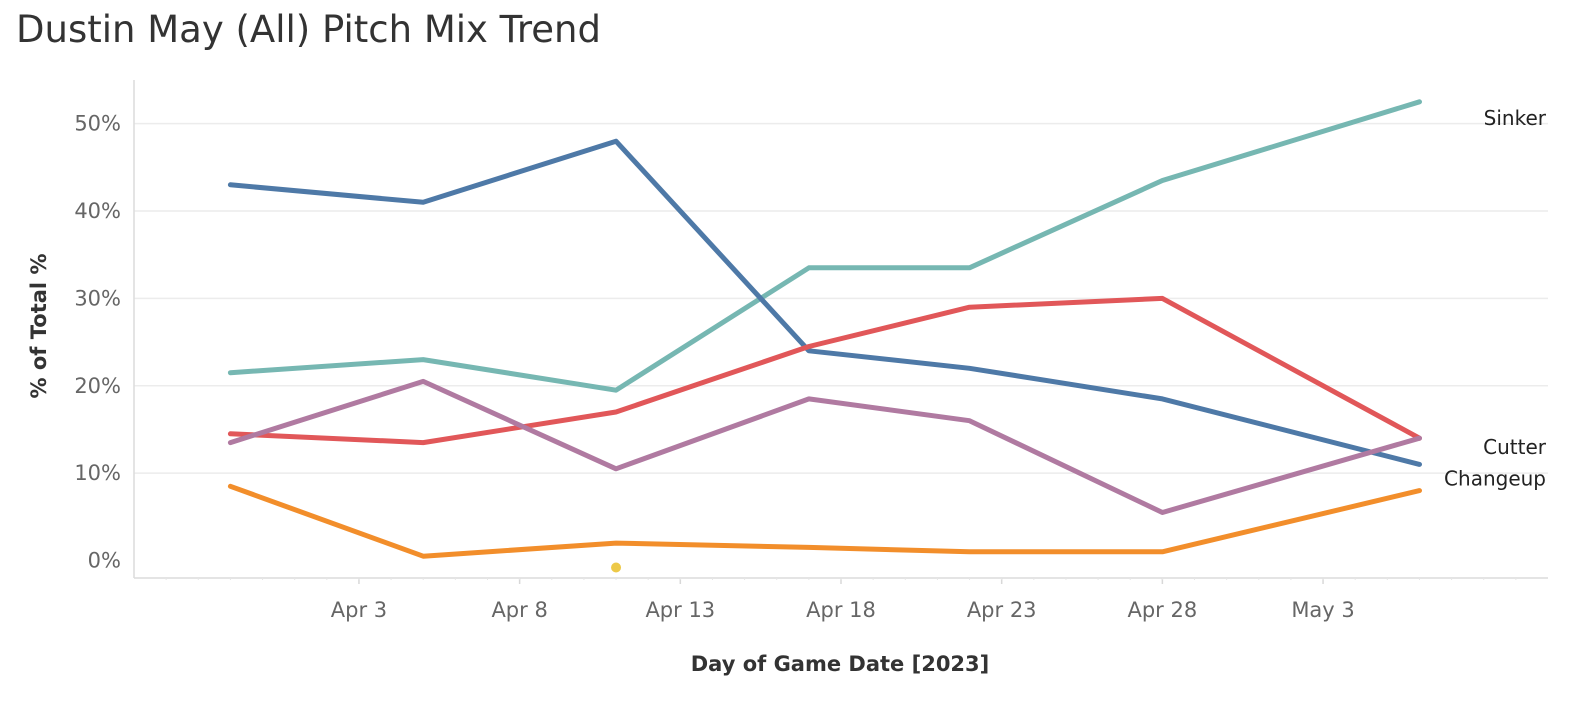 The width and height of the screenshot is (1574, 706). Describe the element at coordinates (359, 610) in the screenshot. I see `x-tick-label: Apr 3` at that location.